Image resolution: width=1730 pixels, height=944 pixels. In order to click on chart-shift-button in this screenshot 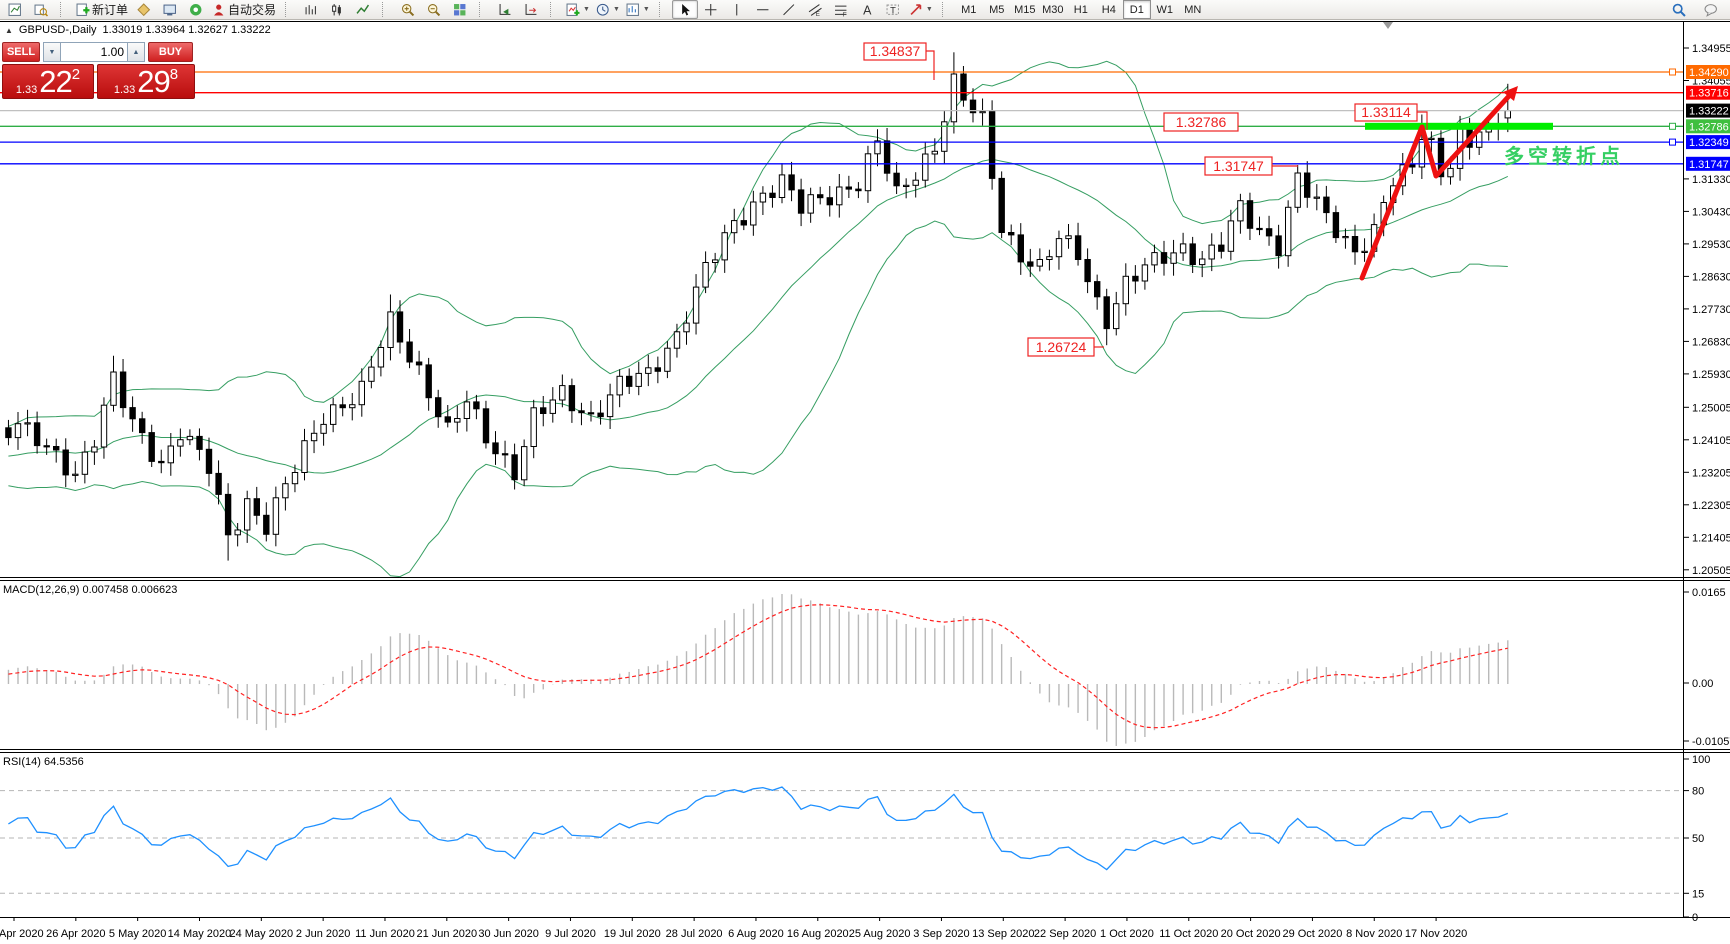, I will do `click(531, 9)`.